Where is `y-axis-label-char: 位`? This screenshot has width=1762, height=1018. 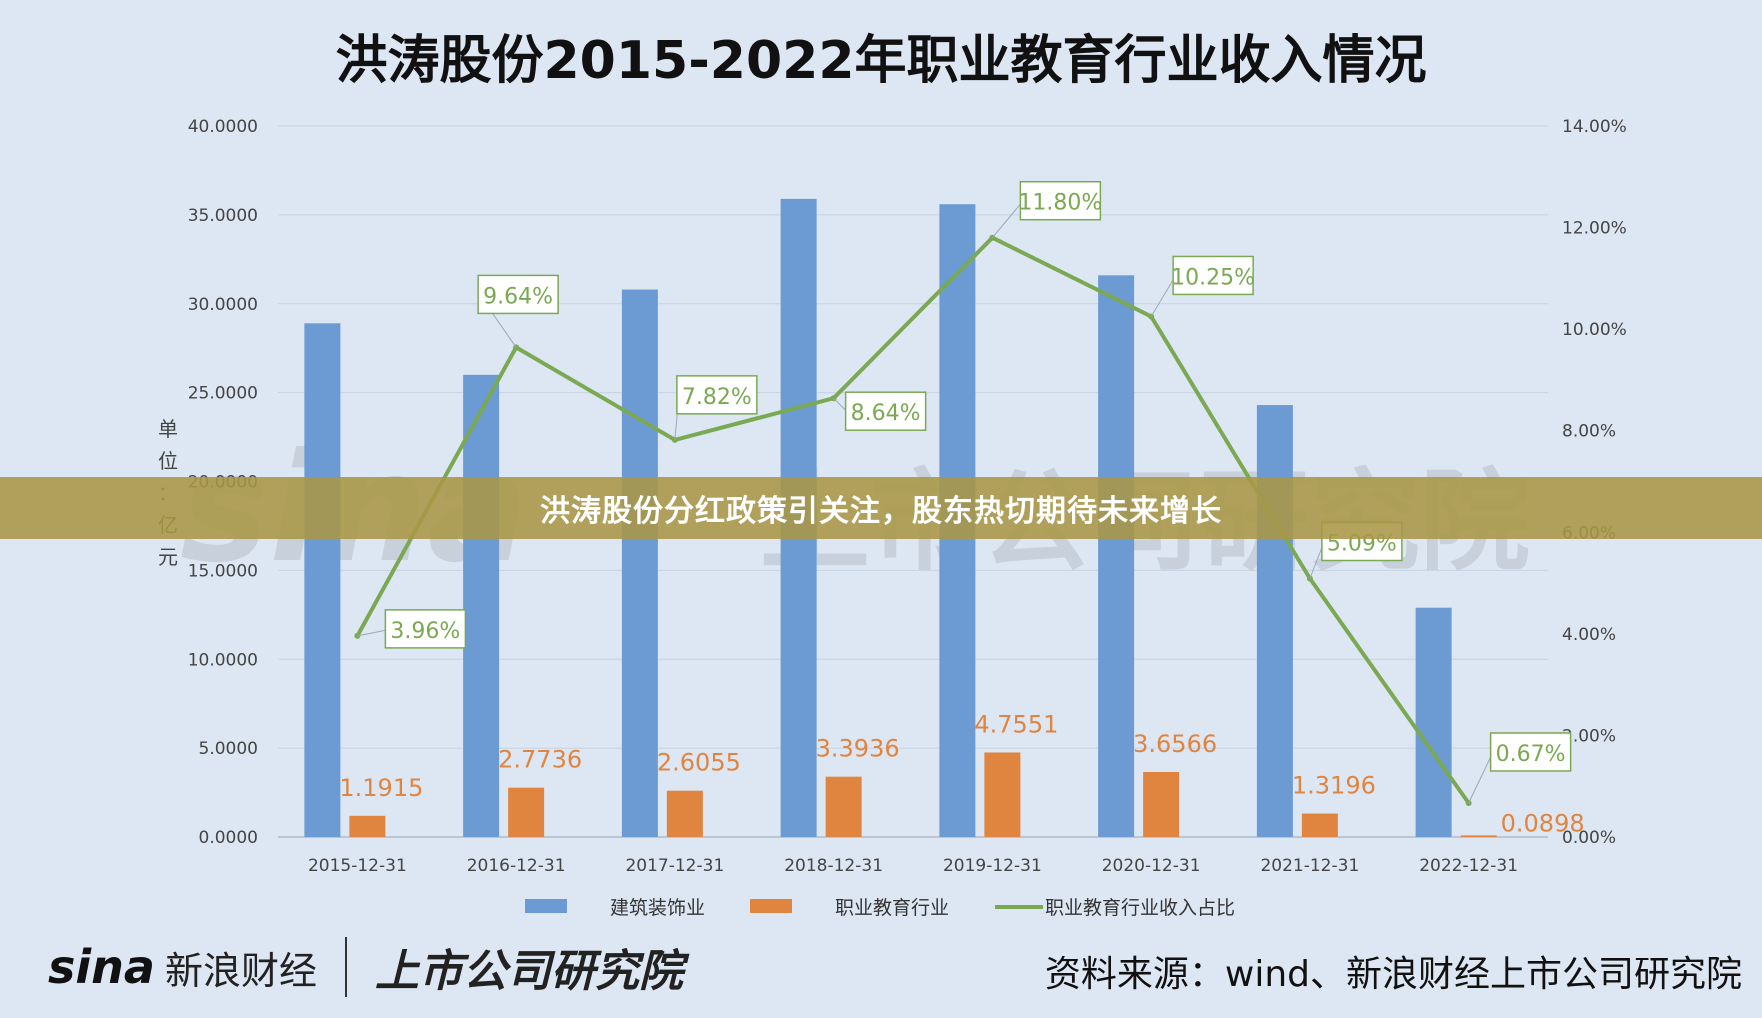
y-axis-label-char: 位 is located at coordinates (168, 461).